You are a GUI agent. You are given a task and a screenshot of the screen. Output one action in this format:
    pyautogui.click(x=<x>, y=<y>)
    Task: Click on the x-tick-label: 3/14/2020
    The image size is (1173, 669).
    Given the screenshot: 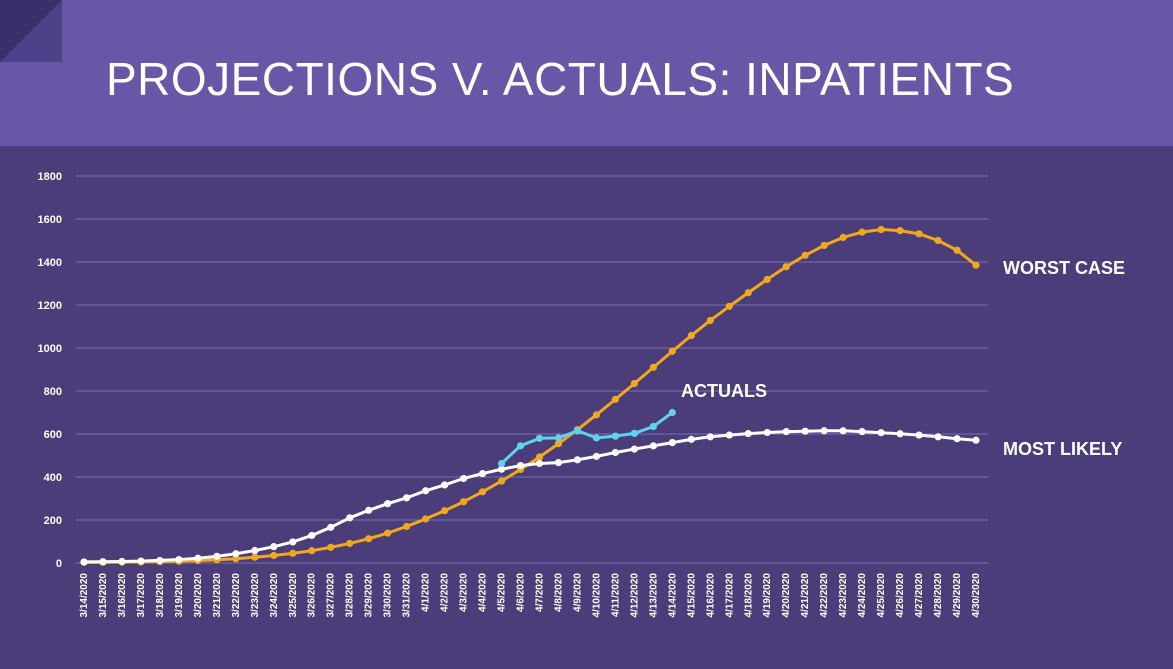 What is the action you would take?
    pyautogui.click(x=84, y=595)
    